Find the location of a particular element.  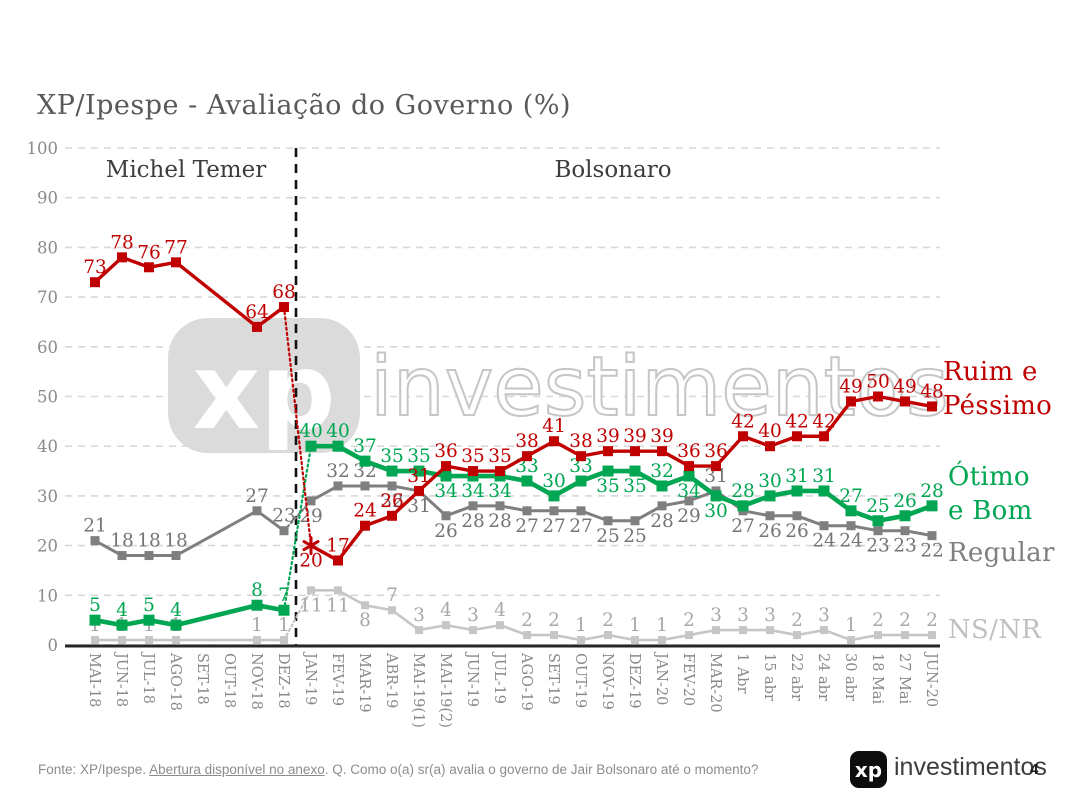

svg-text: OUT-18 is located at coordinates (229, 680).